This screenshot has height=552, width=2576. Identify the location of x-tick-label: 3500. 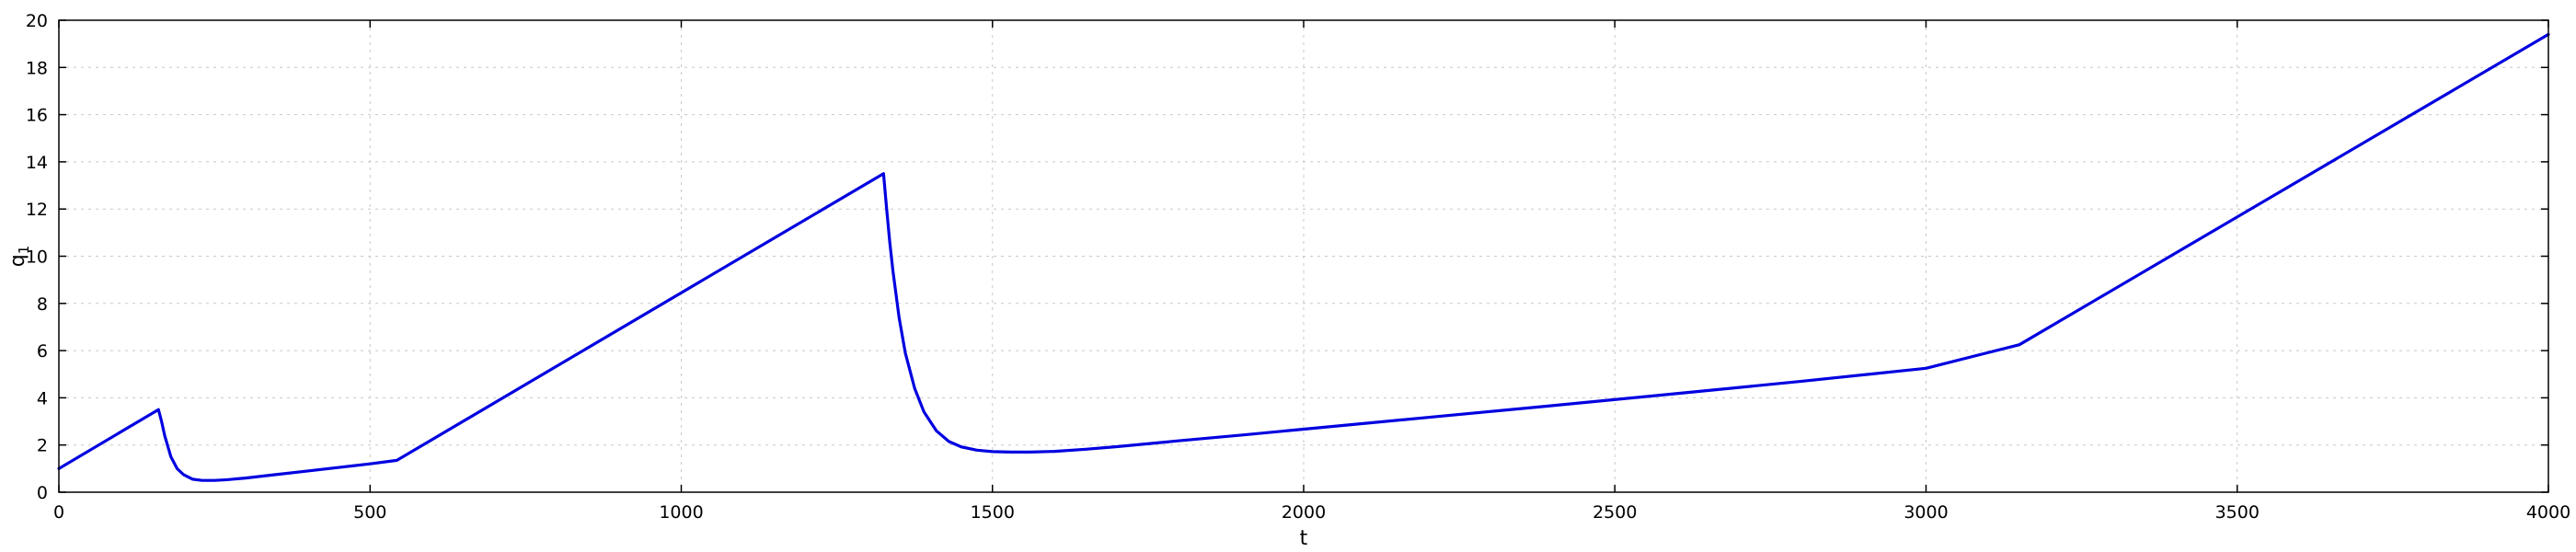
(2237, 512).